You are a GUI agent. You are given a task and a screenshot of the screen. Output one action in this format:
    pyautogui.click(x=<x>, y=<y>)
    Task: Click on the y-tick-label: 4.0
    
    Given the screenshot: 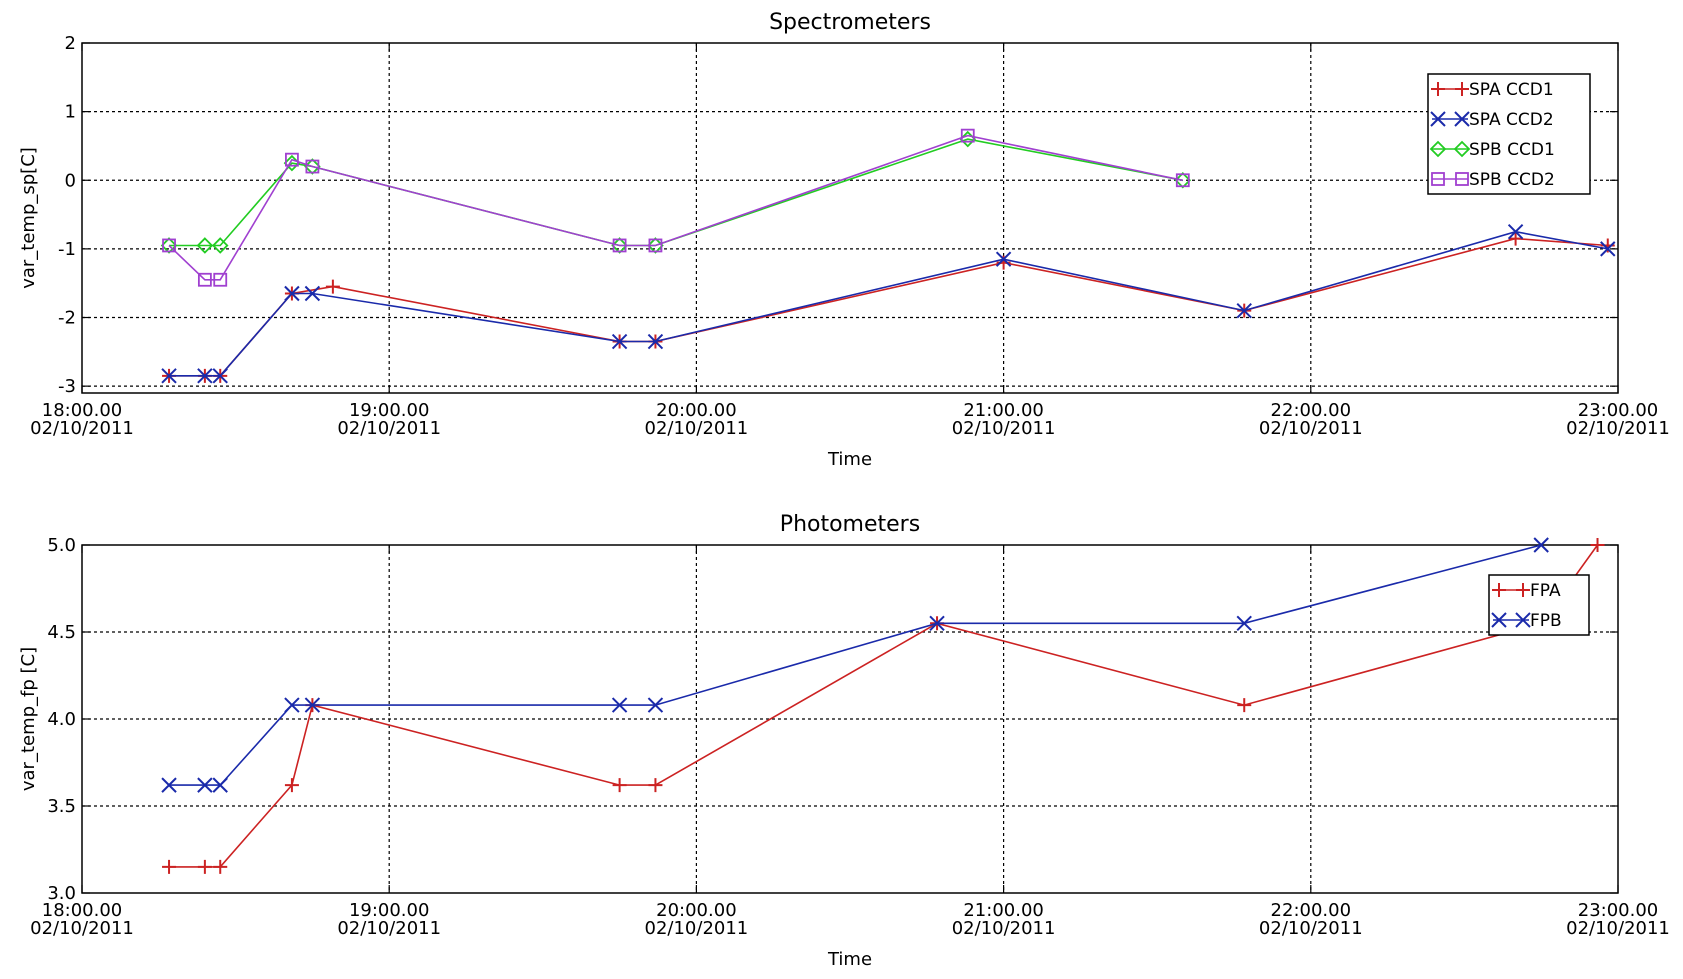 What is the action you would take?
    pyautogui.click(x=61, y=719)
    